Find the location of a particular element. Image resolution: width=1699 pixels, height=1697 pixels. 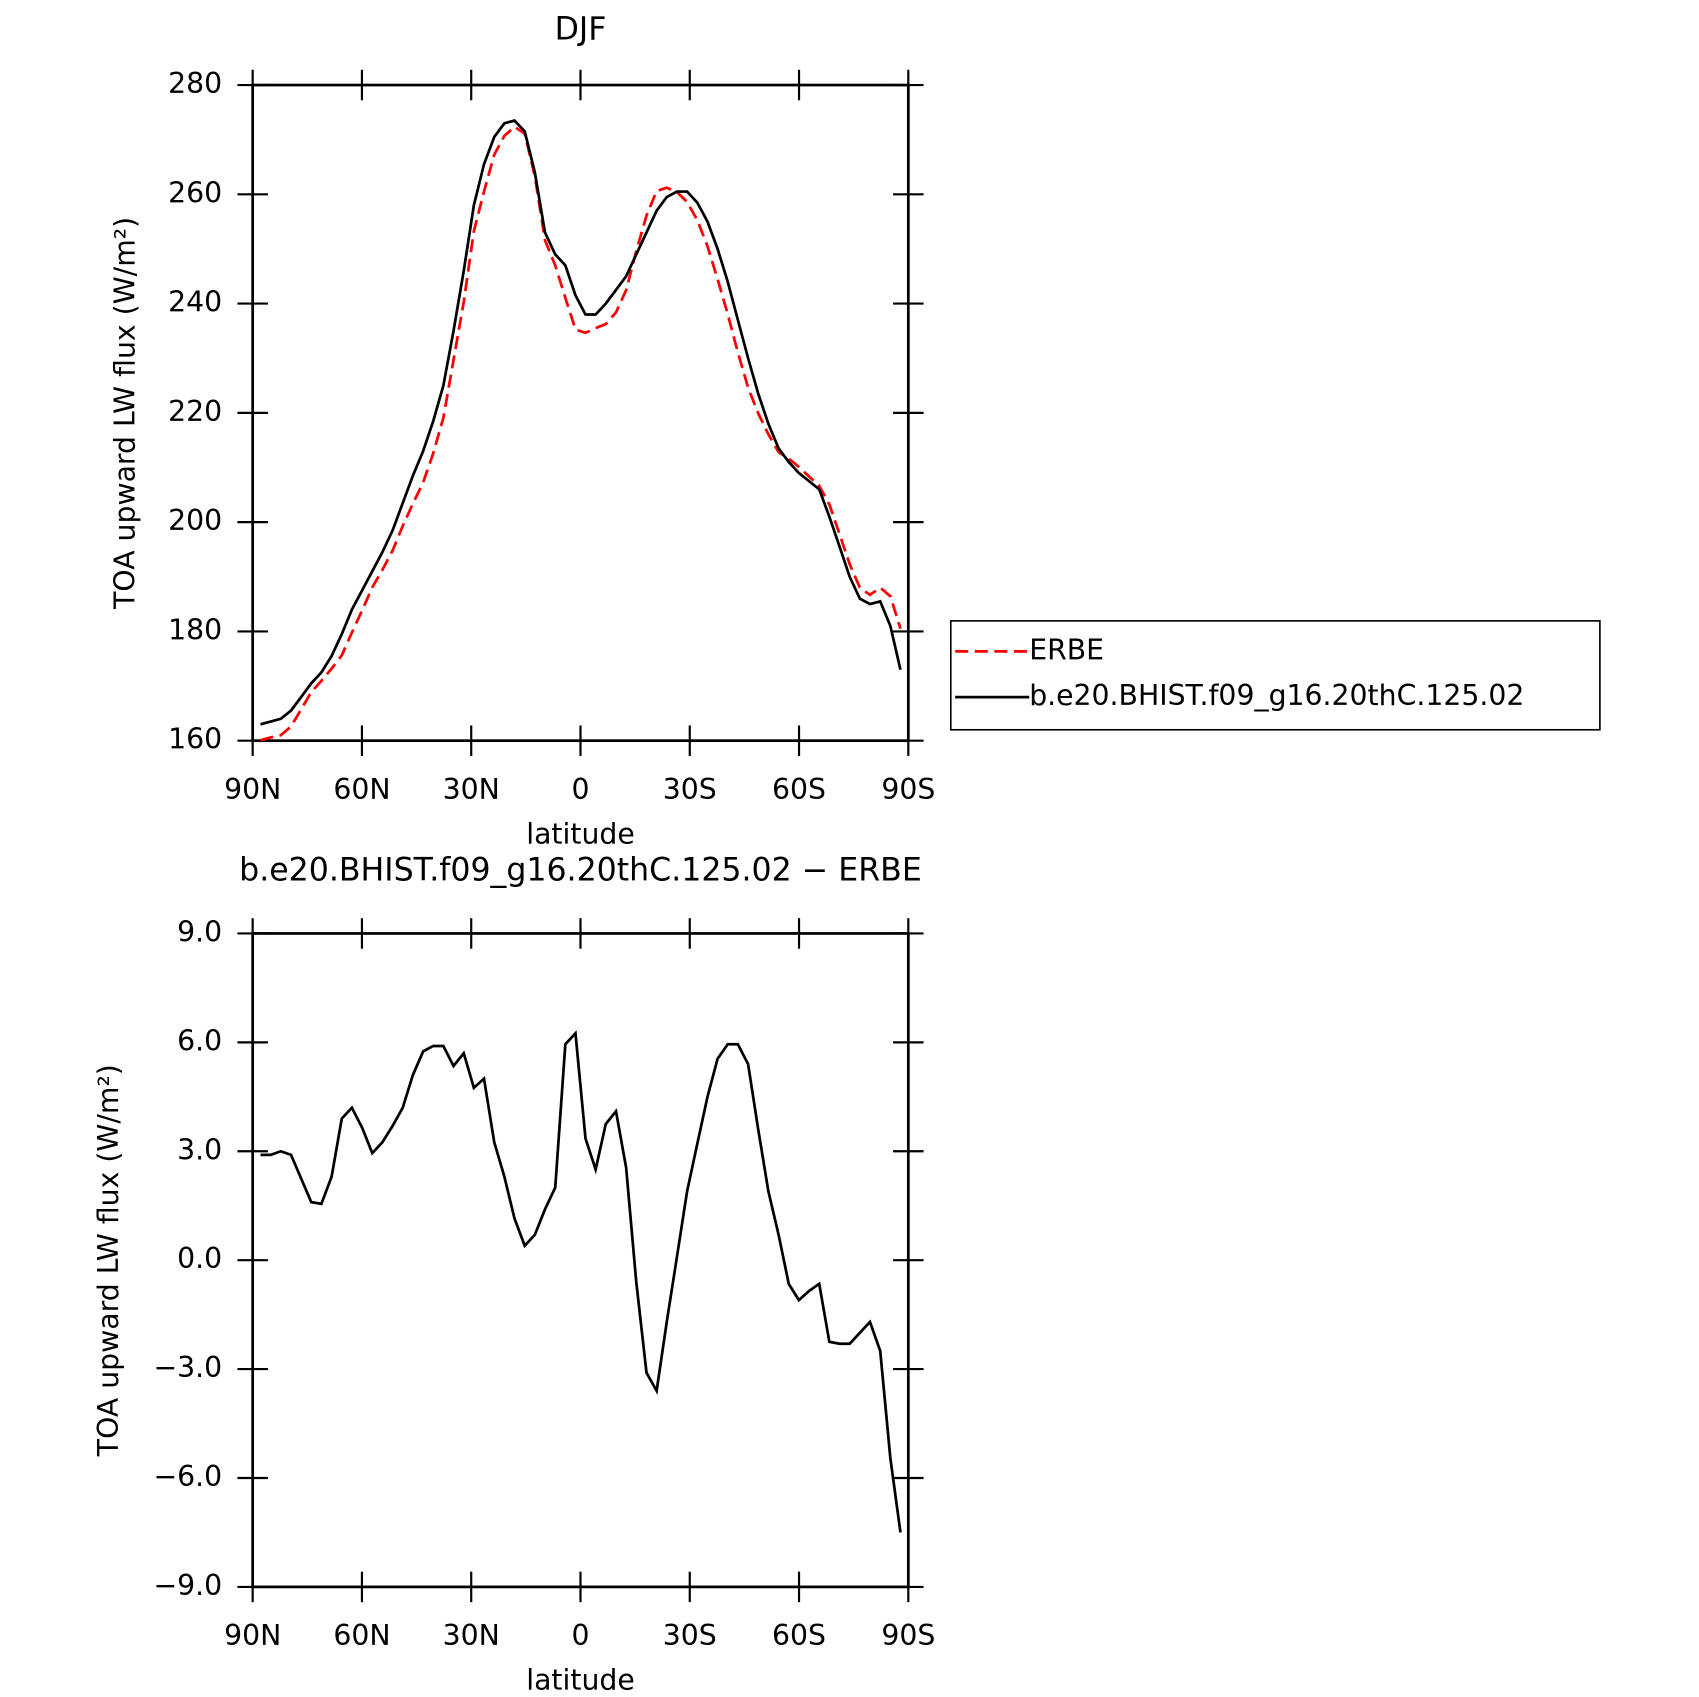

y-tick-label: −9.0 is located at coordinates (187, 1585).